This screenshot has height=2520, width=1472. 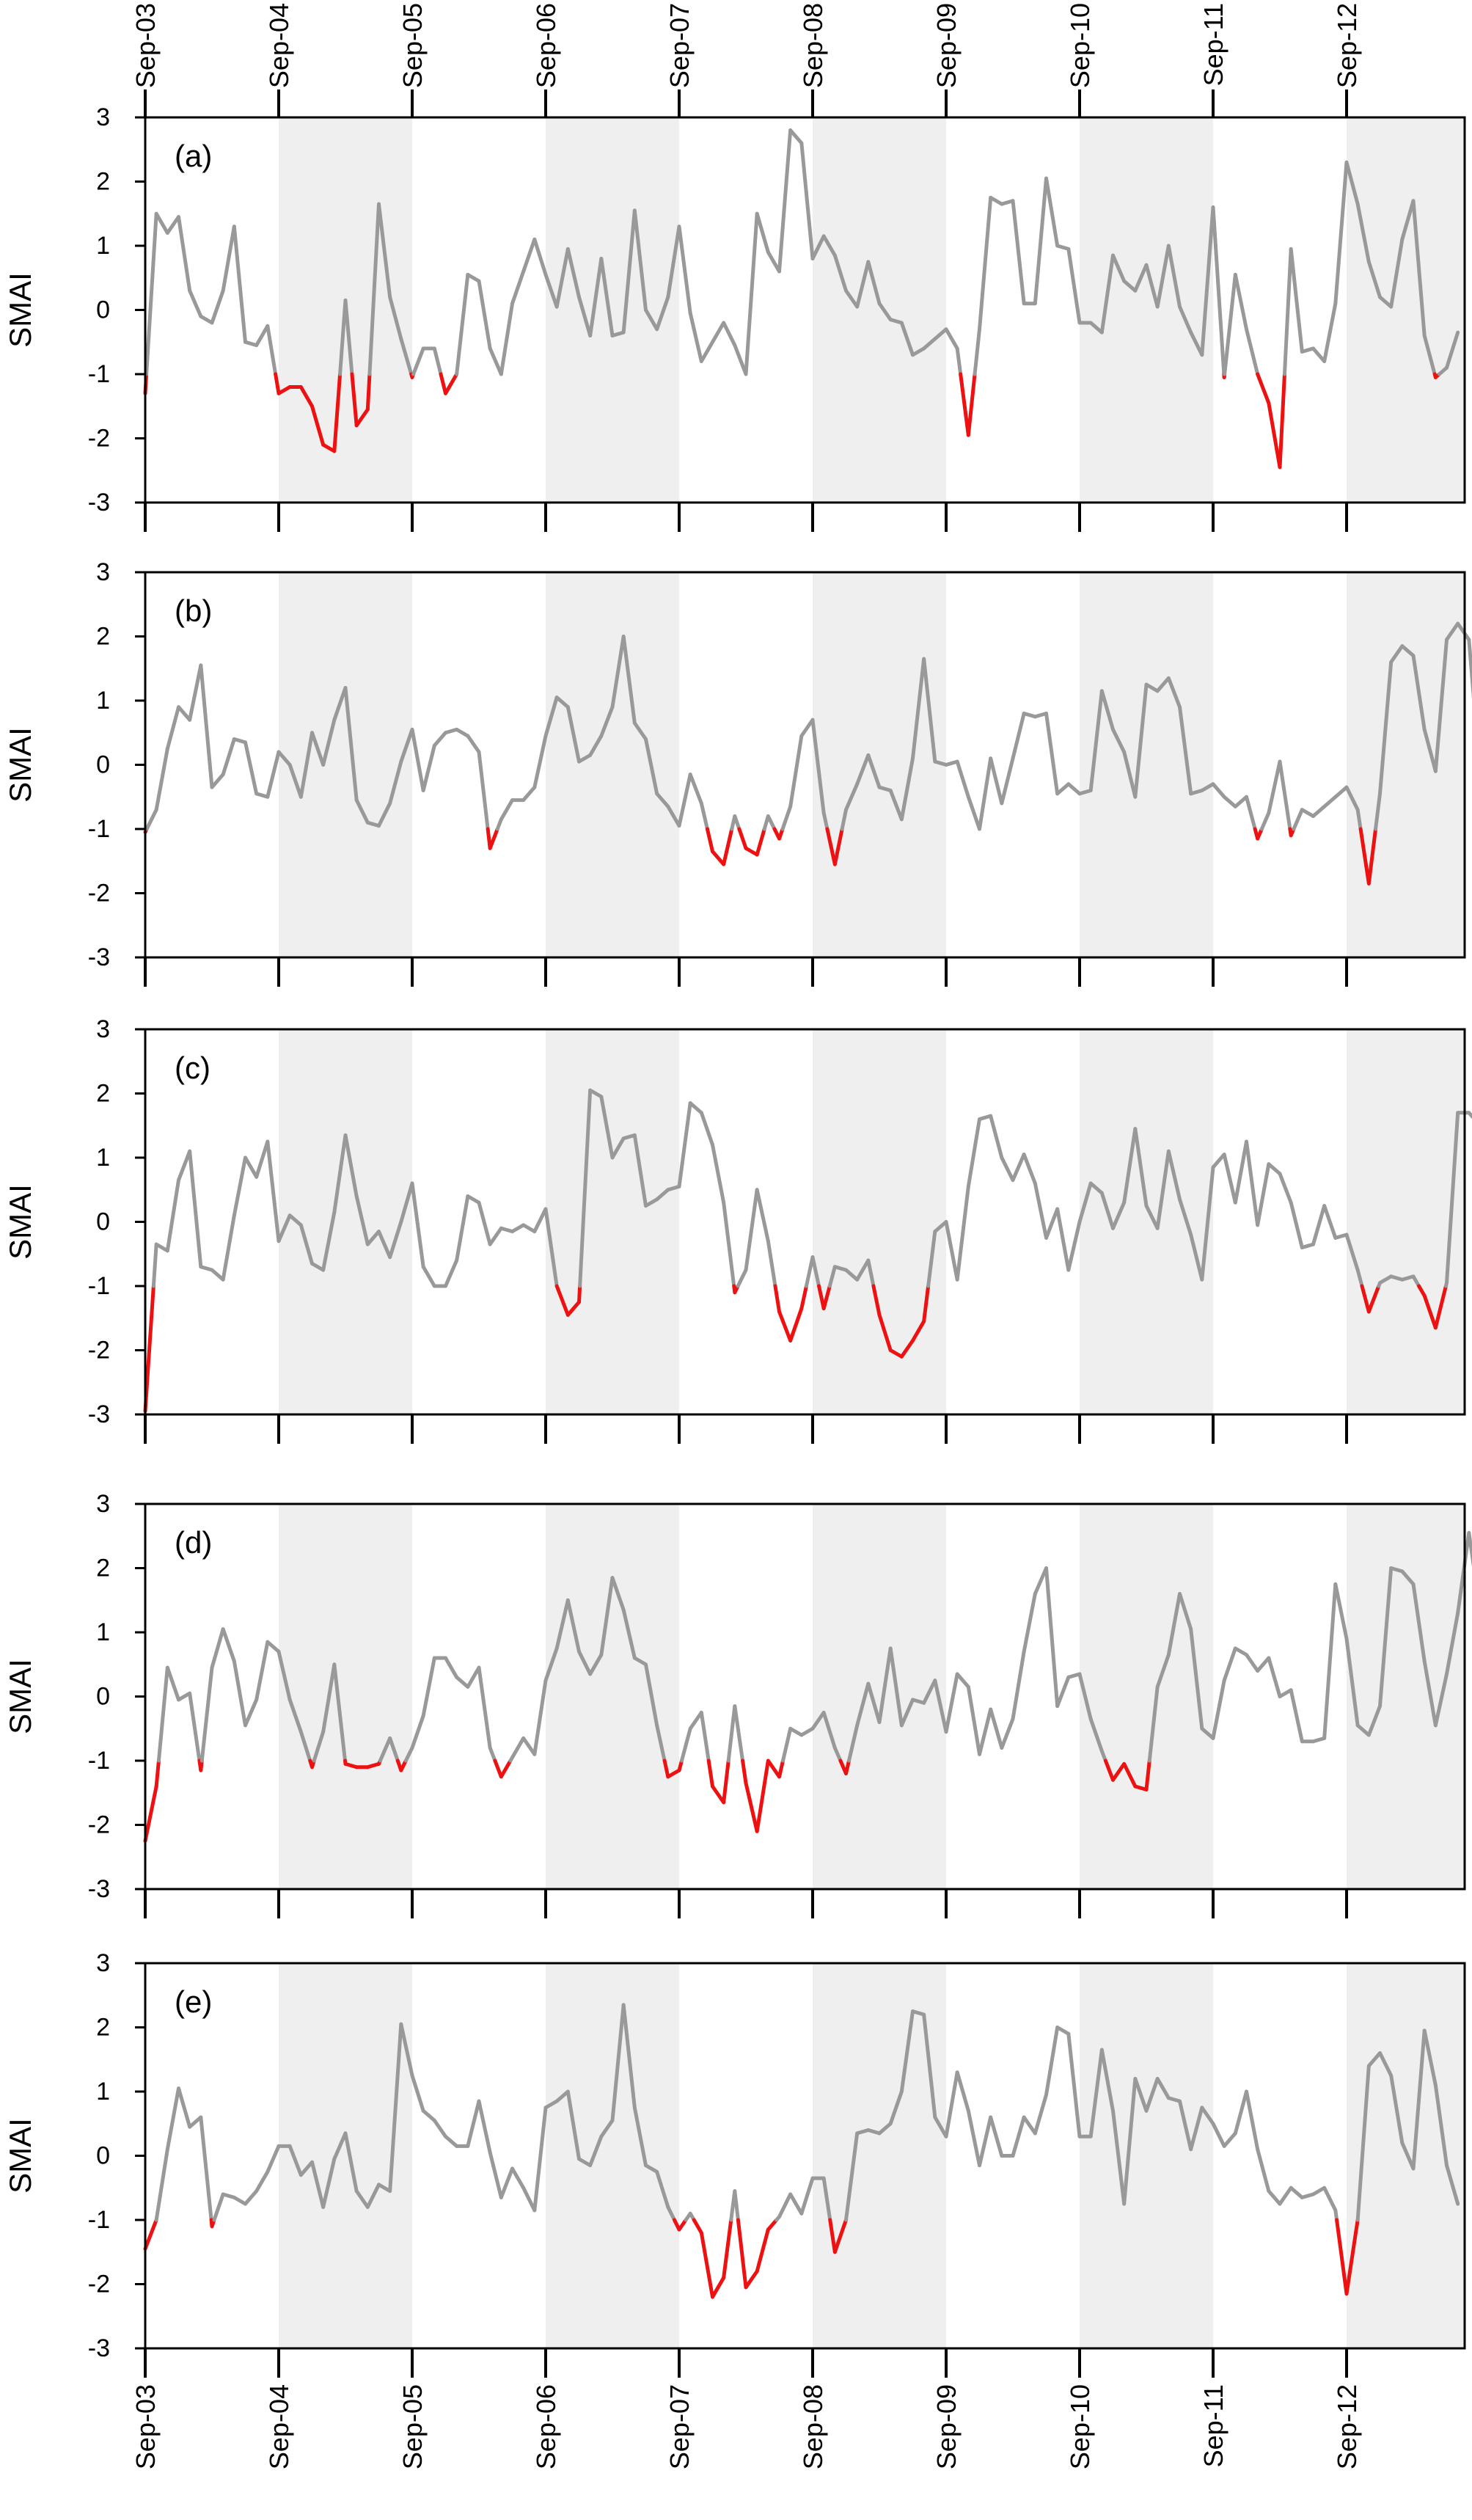 What do you see at coordinates (99, 1286) in the screenshot?
I see `y-tick-label: -1` at bounding box center [99, 1286].